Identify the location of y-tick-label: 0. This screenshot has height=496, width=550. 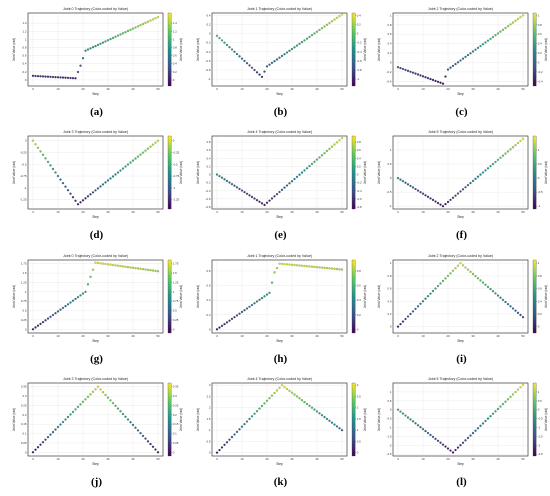
(26, 329).